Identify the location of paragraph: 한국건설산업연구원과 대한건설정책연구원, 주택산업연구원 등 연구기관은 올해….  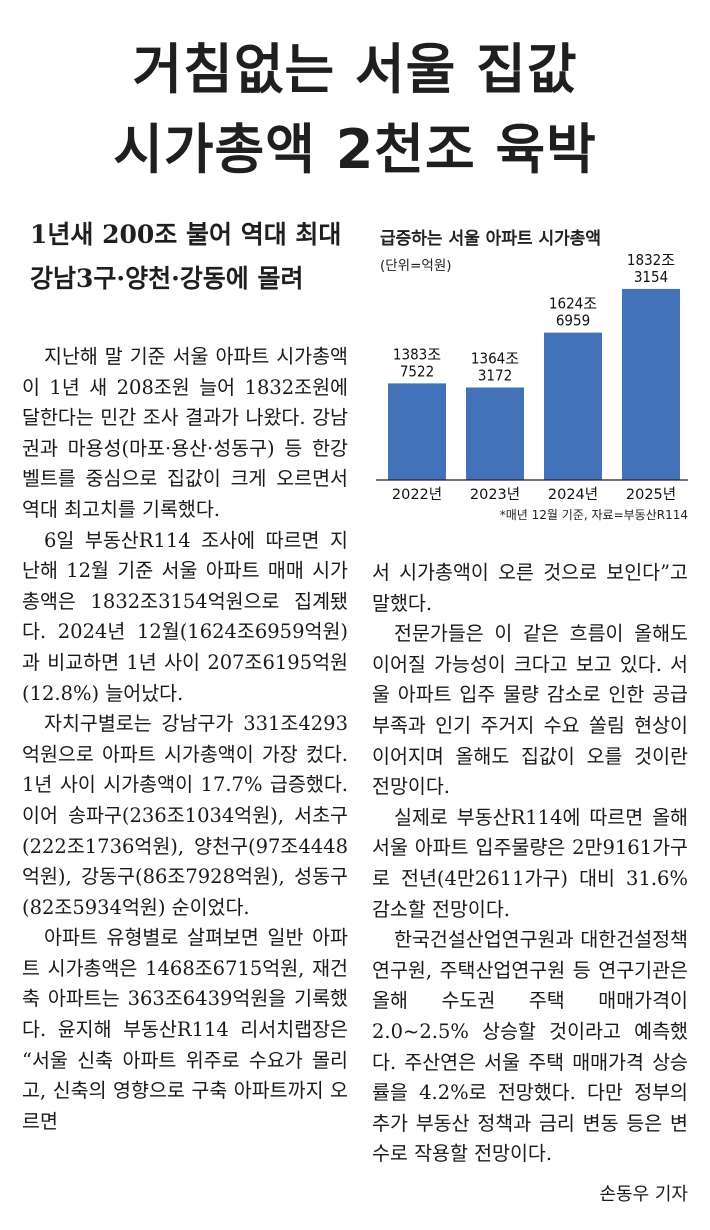
(530, 1047).